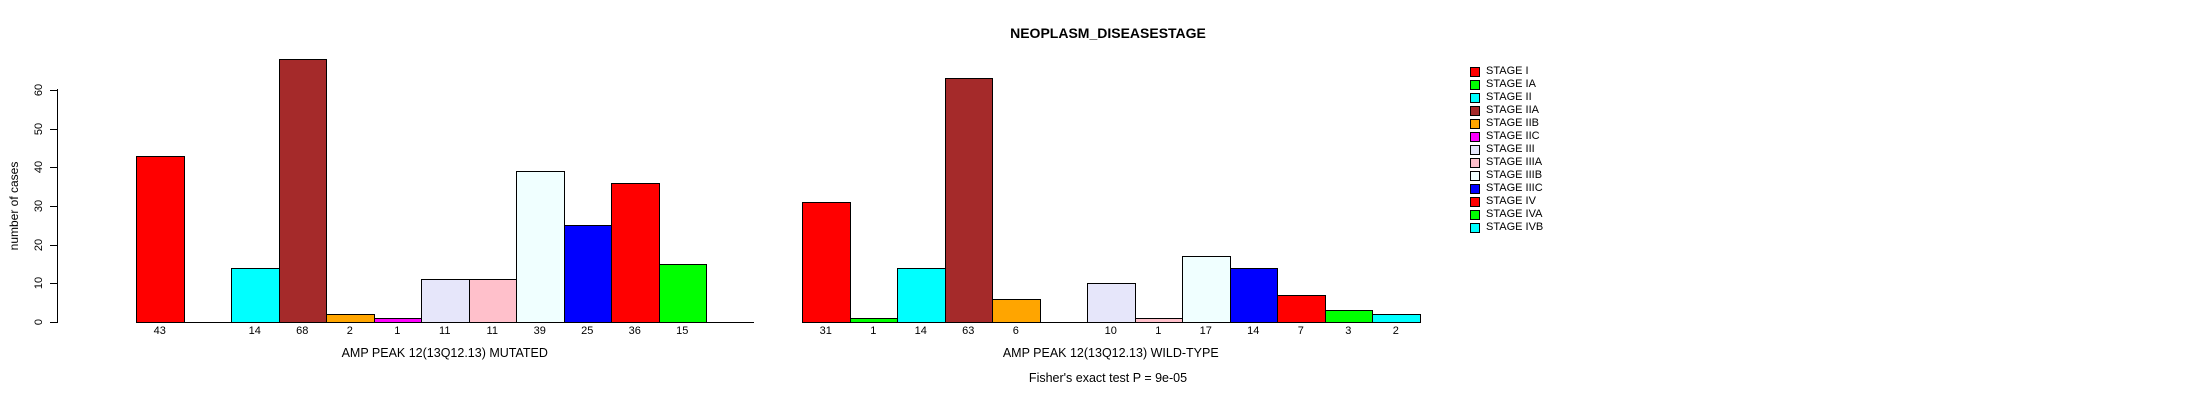  I want to click on y-axis-tick-label: 50, so click(39, 128).